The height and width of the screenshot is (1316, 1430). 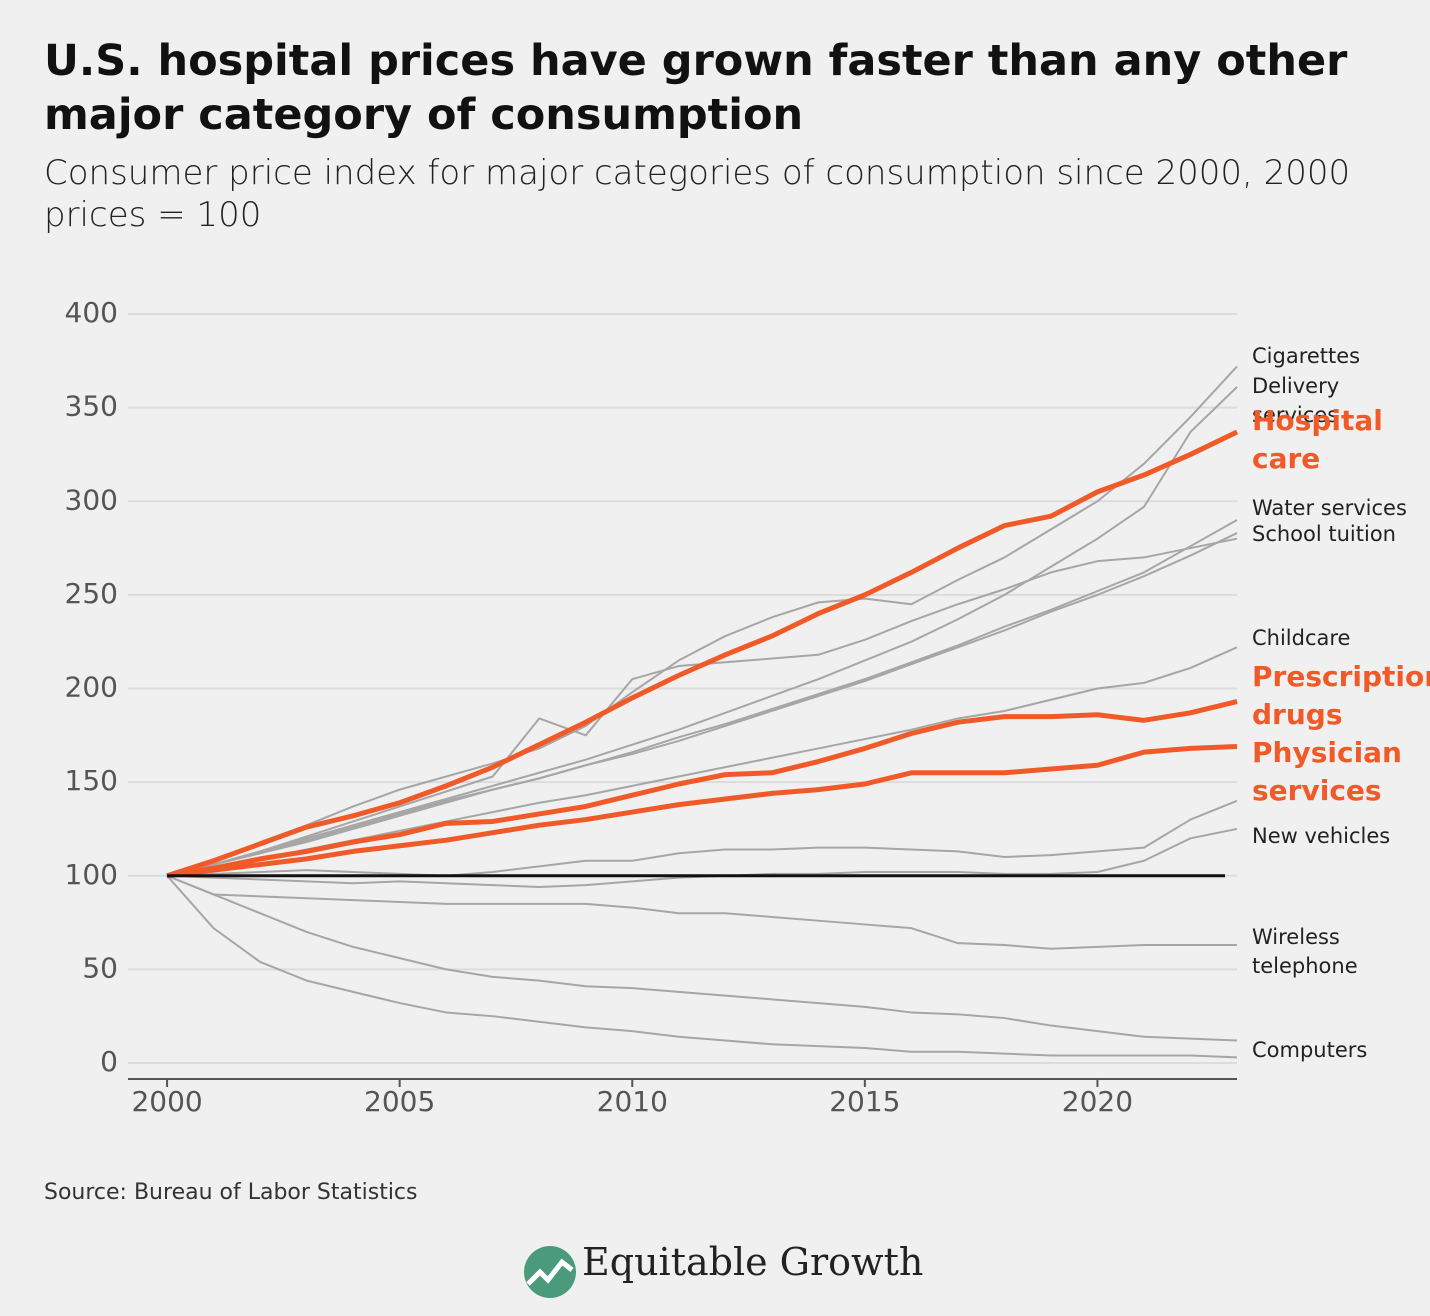 What do you see at coordinates (91, 312) in the screenshot?
I see `y-tick-label: 400` at bounding box center [91, 312].